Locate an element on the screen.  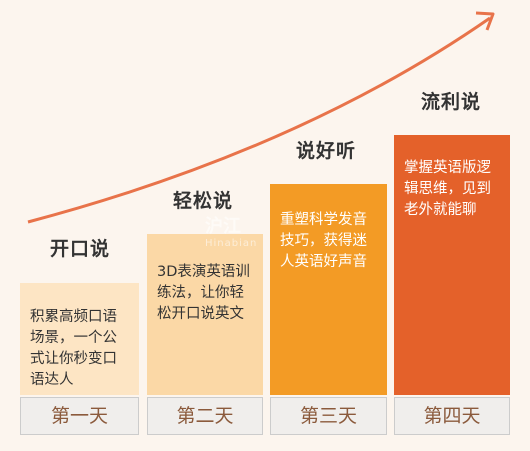
watermark: 沪江 Hinabian is located at coordinates (231, 230).